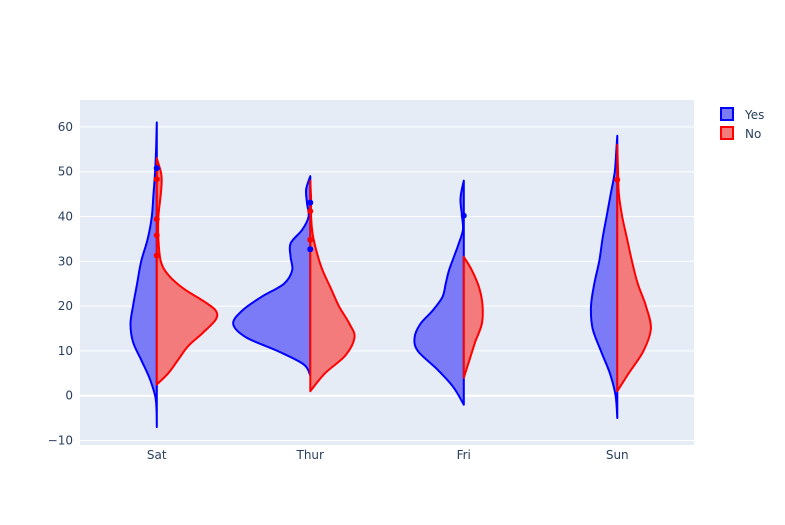  I want to click on legend-swatch-no, so click(727, 133).